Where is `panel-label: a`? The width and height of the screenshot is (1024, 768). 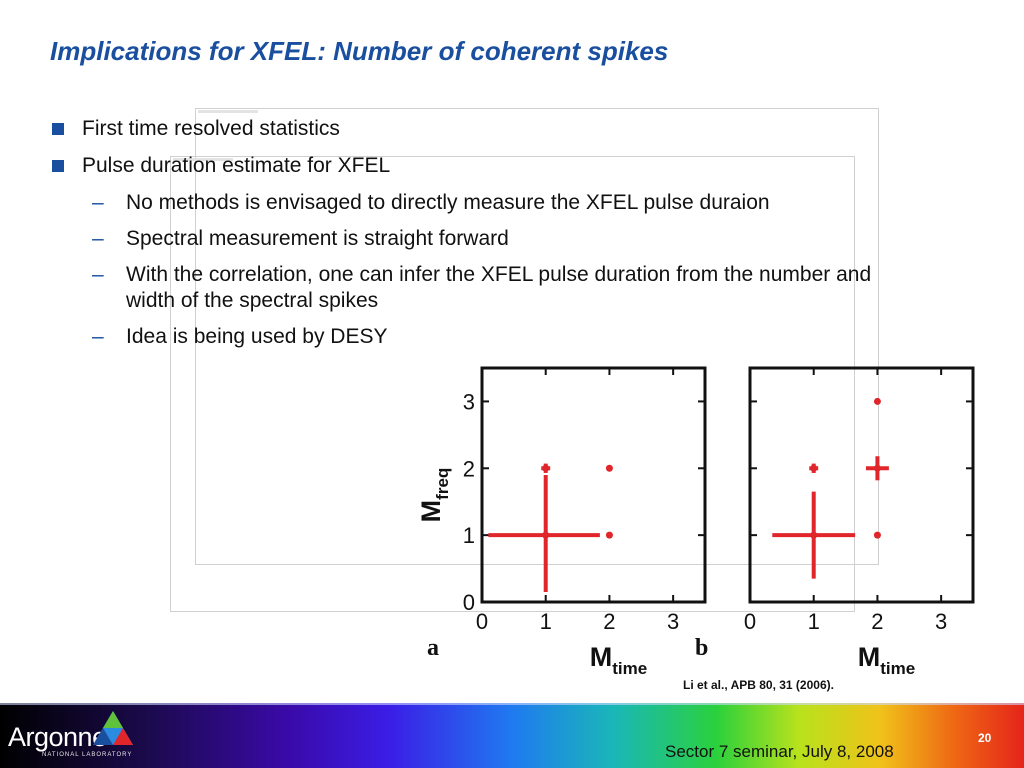
panel-label: a is located at coordinates (433, 648).